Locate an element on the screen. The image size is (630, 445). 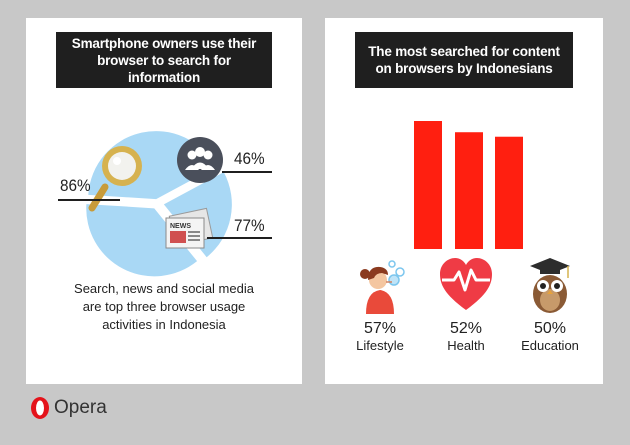
svg-text: NEWS is located at coordinates (180, 226).